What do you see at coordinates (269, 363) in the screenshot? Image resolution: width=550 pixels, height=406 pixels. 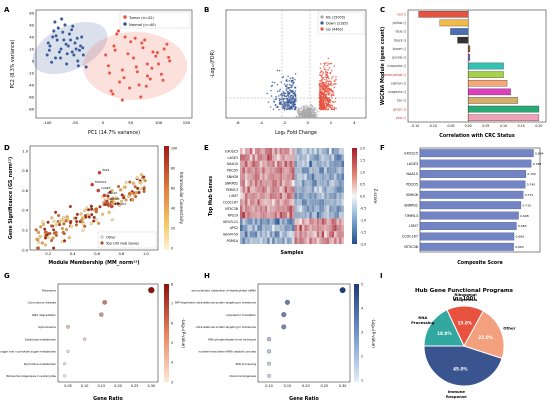 I see `dot` at bounding box center [269, 363].